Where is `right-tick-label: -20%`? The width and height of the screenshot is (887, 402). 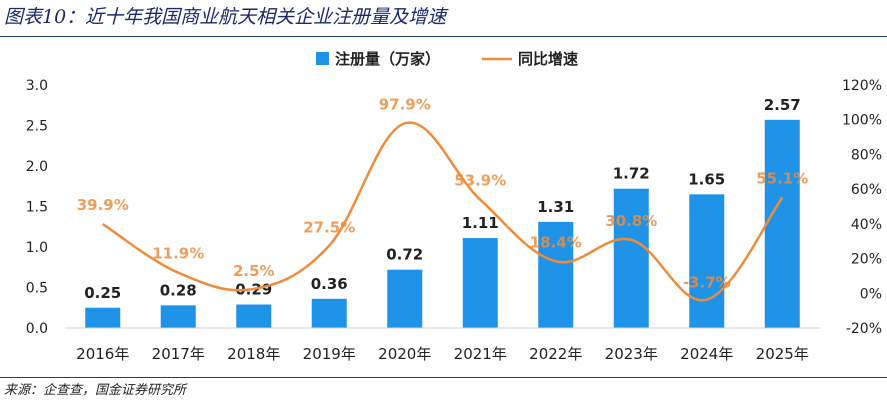
right-tick-label: -20% is located at coordinates (864, 329).